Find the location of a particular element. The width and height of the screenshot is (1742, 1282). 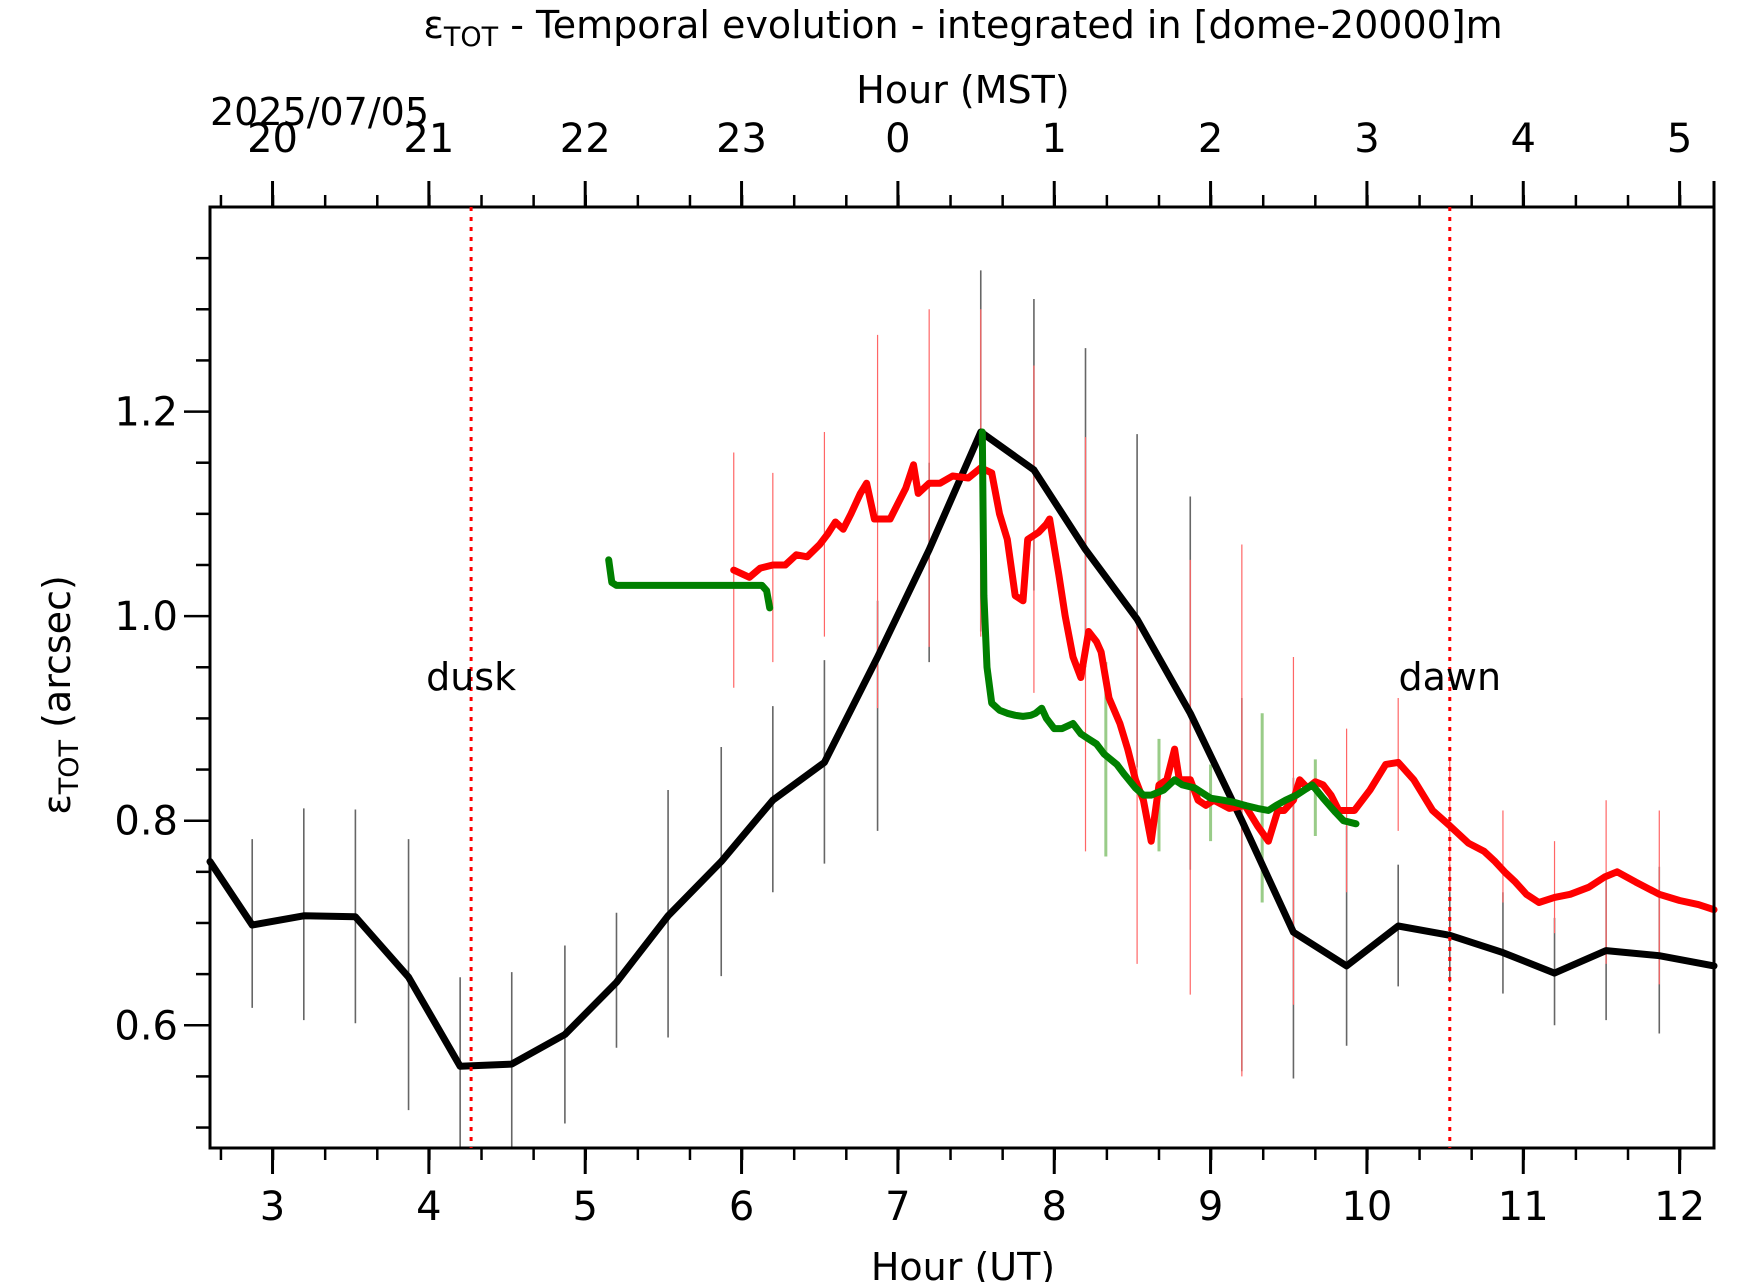

x-tick-label-0: 3 is located at coordinates (272, 1207).